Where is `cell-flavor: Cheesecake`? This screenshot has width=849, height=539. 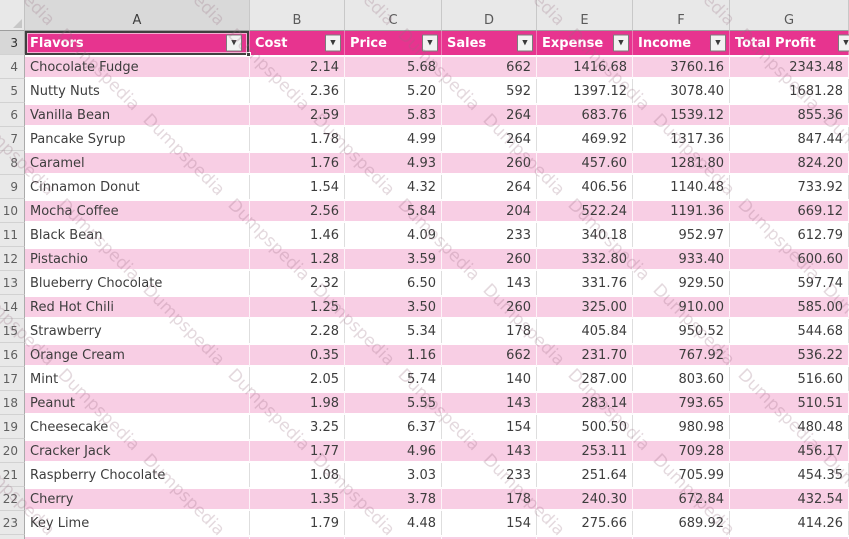 cell-flavor: Cheesecake is located at coordinates (137, 427).